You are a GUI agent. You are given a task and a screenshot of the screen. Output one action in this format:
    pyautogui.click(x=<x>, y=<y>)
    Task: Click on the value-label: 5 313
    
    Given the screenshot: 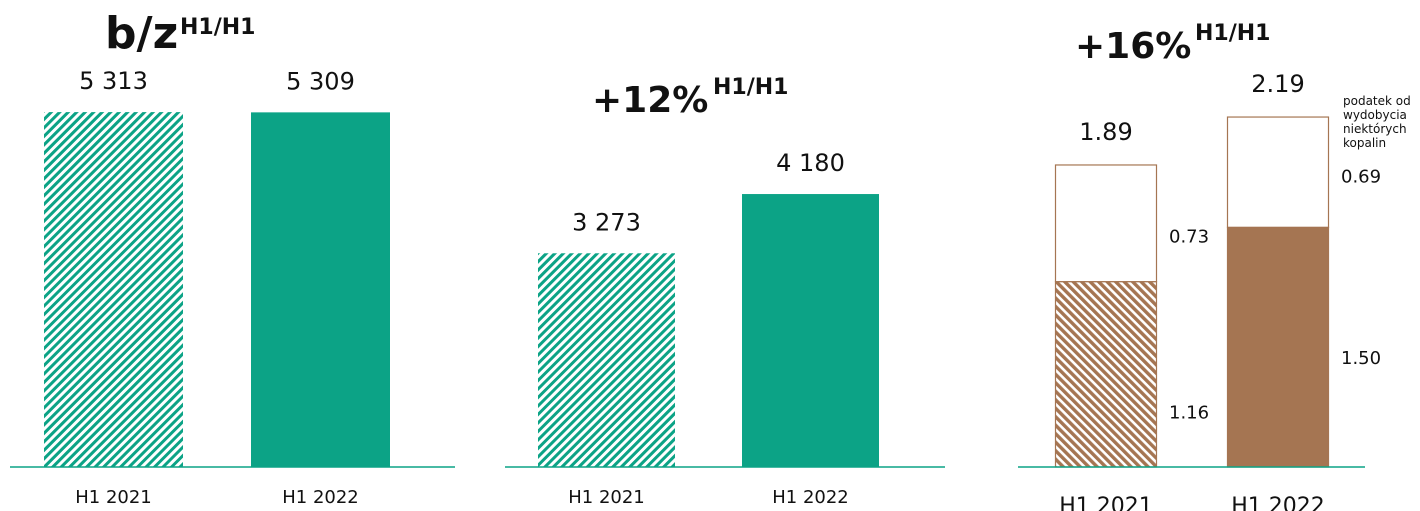 What is the action you would take?
    pyautogui.click(x=113, y=81)
    